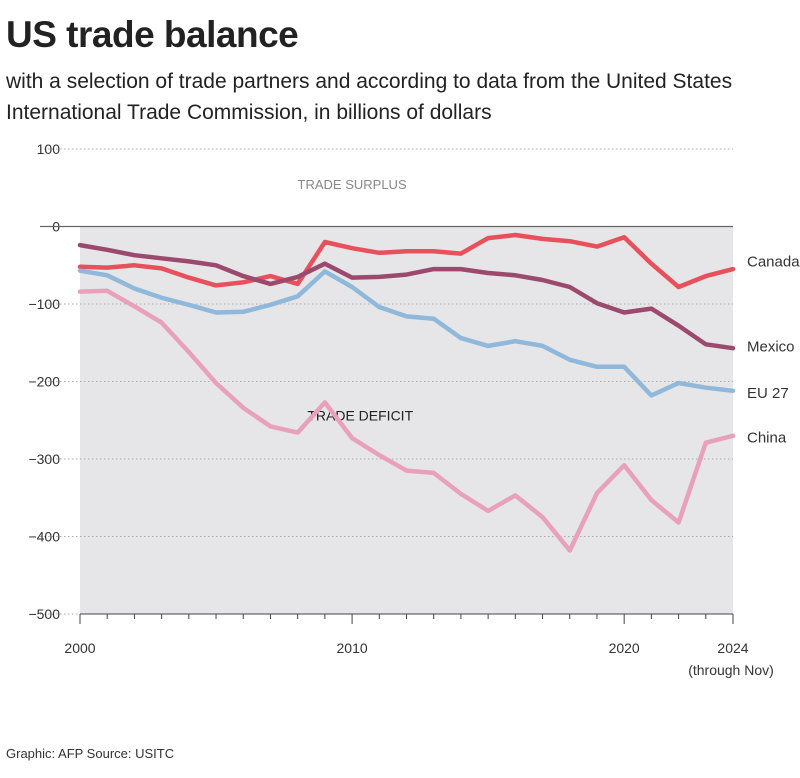 Image resolution: width=800 pixels, height=778 pixels. What do you see at coordinates (90, 753) in the screenshot?
I see `source-credit: Graphic: AFP Source: USITC` at bounding box center [90, 753].